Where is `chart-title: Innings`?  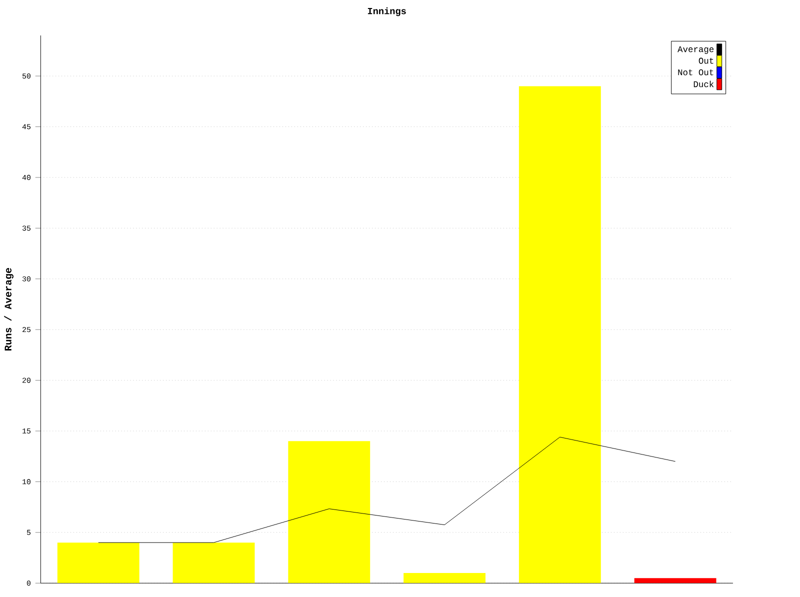 chart-title: Innings is located at coordinates (387, 11).